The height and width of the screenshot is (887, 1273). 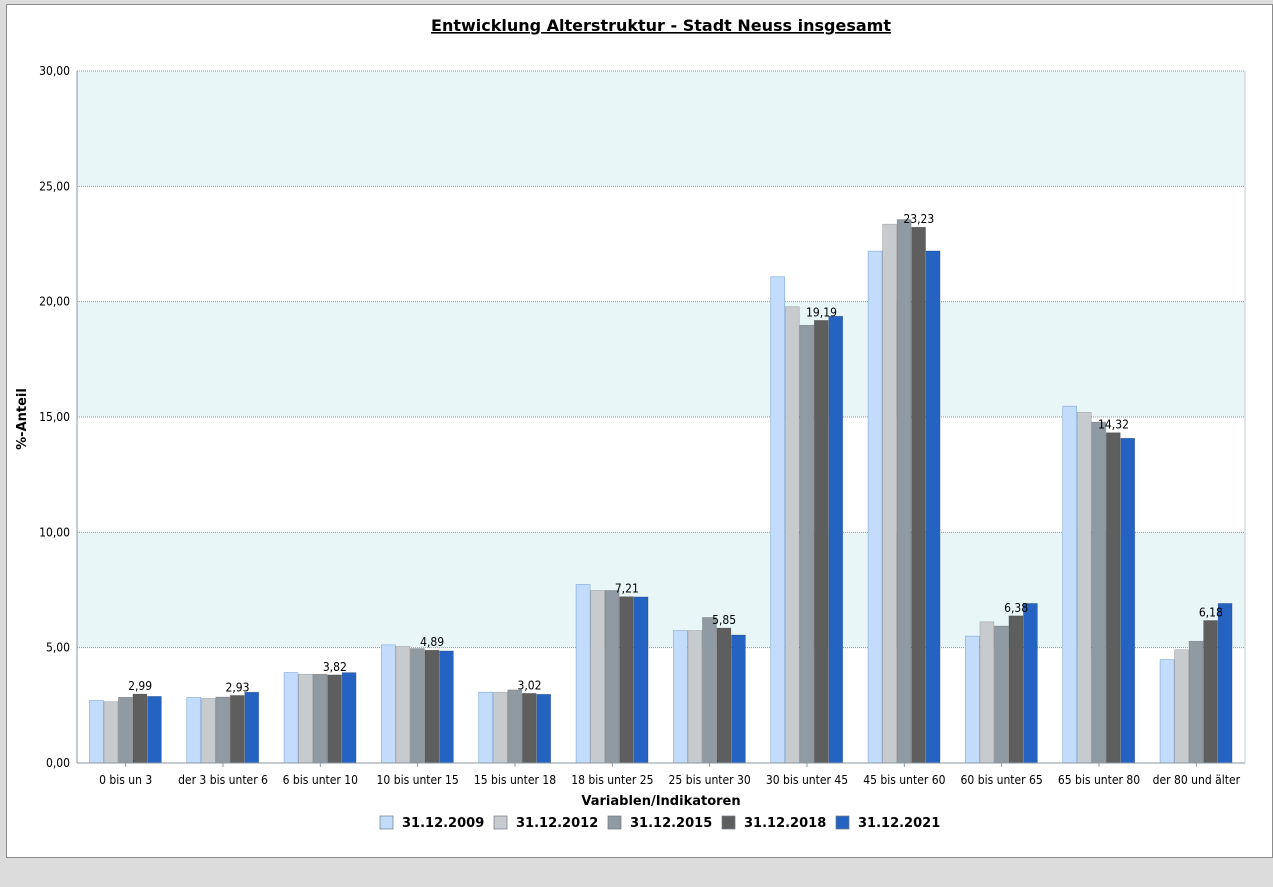 What do you see at coordinates (899, 823) in the screenshot?
I see `legend-label: 31.12.2021` at bounding box center [899, 823].